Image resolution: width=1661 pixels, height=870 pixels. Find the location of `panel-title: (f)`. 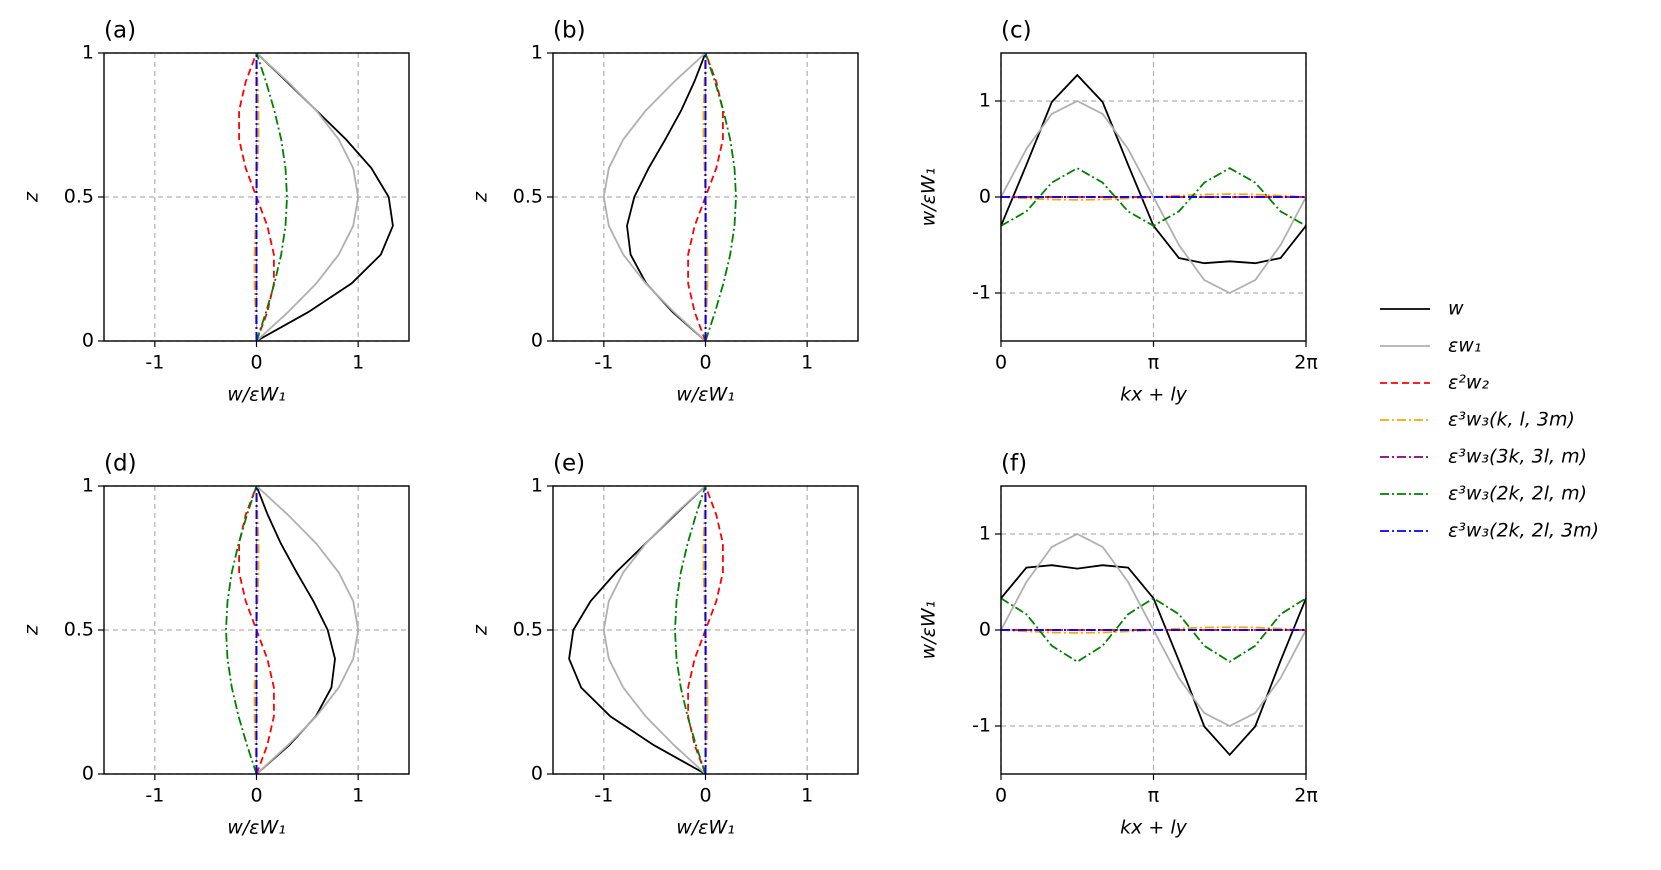

panel-title: (f) is located at coordinates (1014, 464).